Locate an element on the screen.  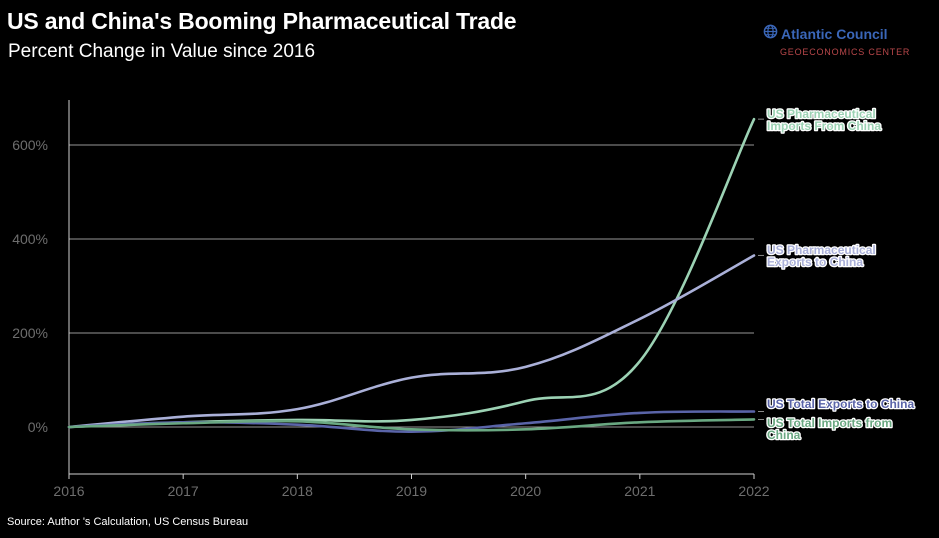
brand-name: Atlantic Council is located at coordinates (834, 34).